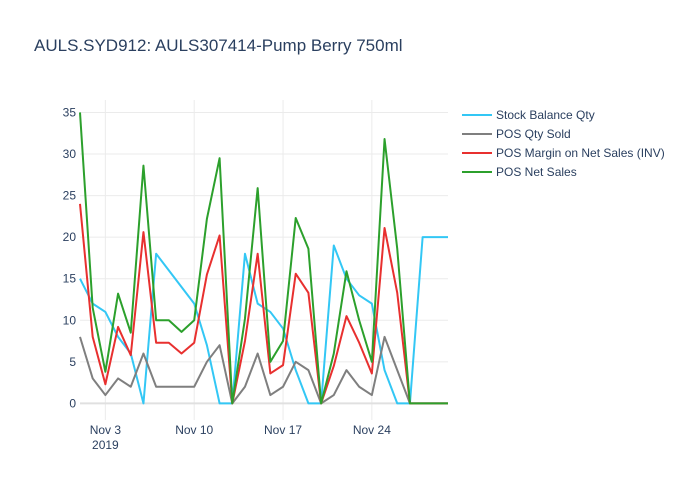 This screenshot has height=500, width=700. I want to click on y-tick-label: 5, so click(72, 362).